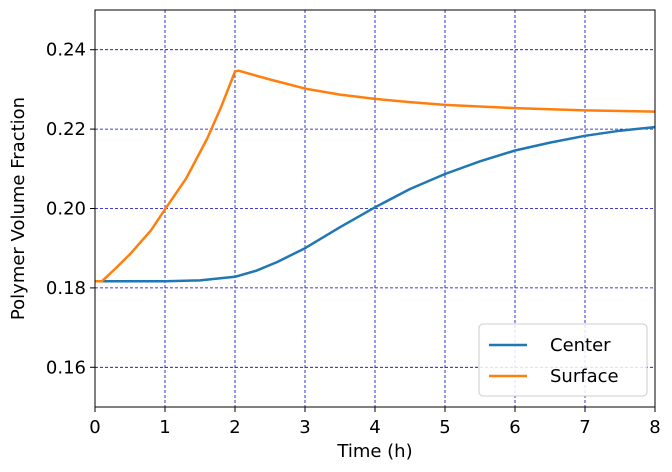  I want to click on y-tick-label: 0.18, so click(66, 288).